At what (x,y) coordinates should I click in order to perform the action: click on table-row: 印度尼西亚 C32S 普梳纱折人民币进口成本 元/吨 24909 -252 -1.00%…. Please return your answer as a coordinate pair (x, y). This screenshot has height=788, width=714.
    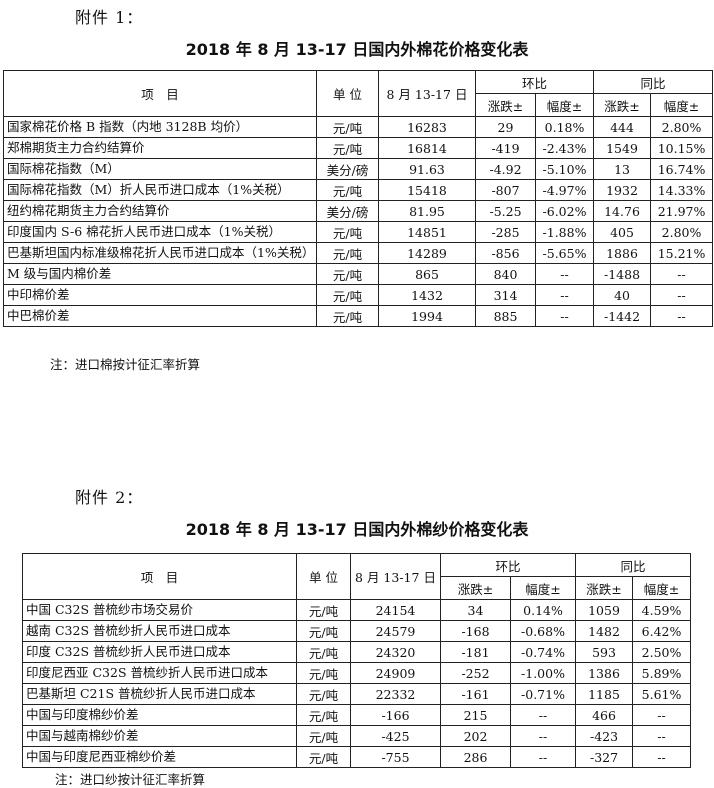
    Looking at the image, I should click on (357, 673).